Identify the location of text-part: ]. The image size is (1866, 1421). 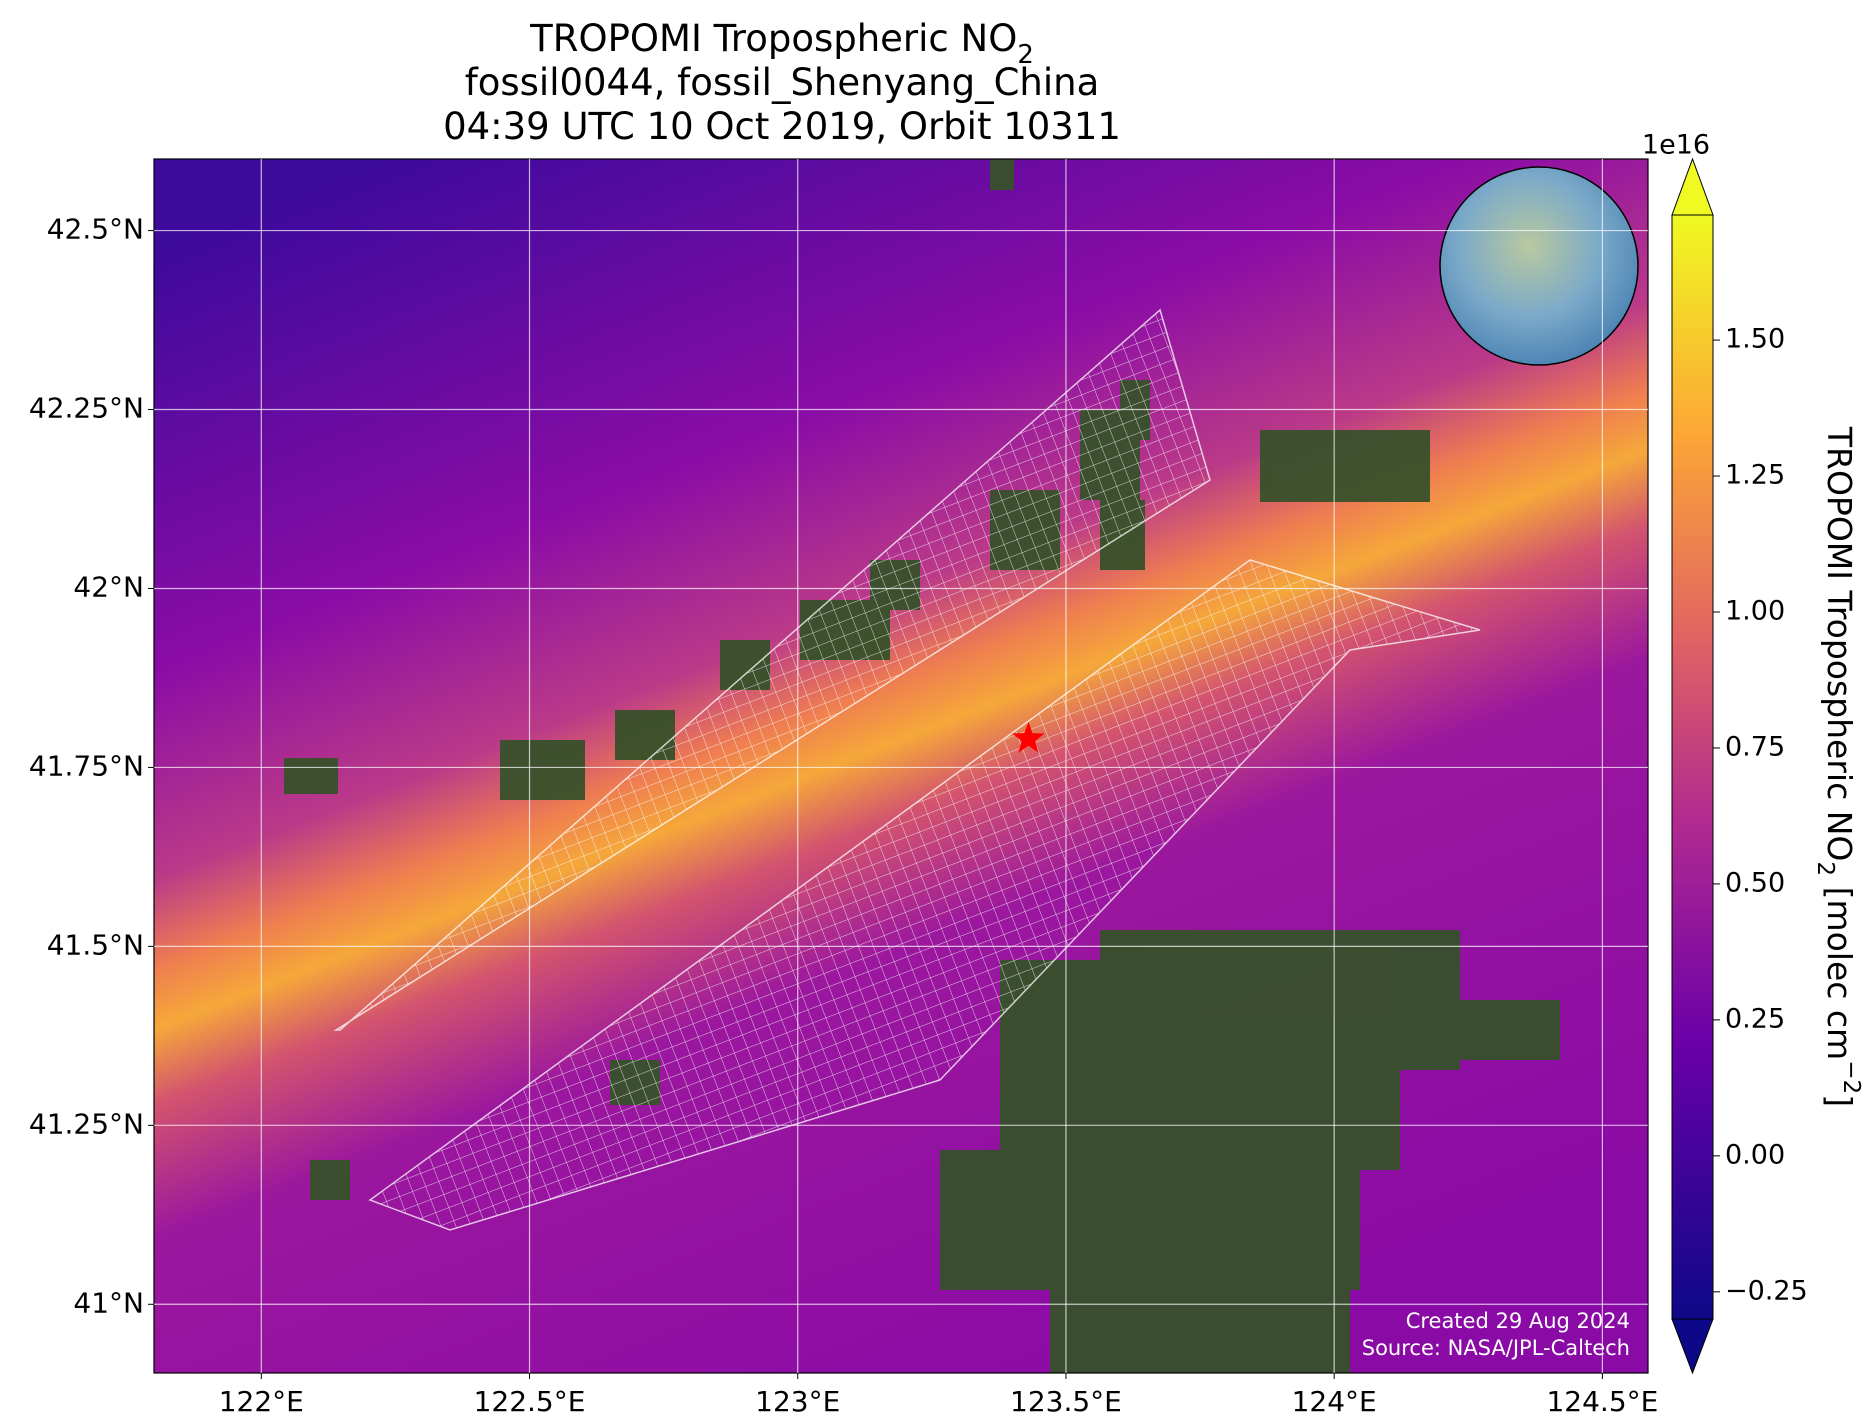
(1840, 1100).